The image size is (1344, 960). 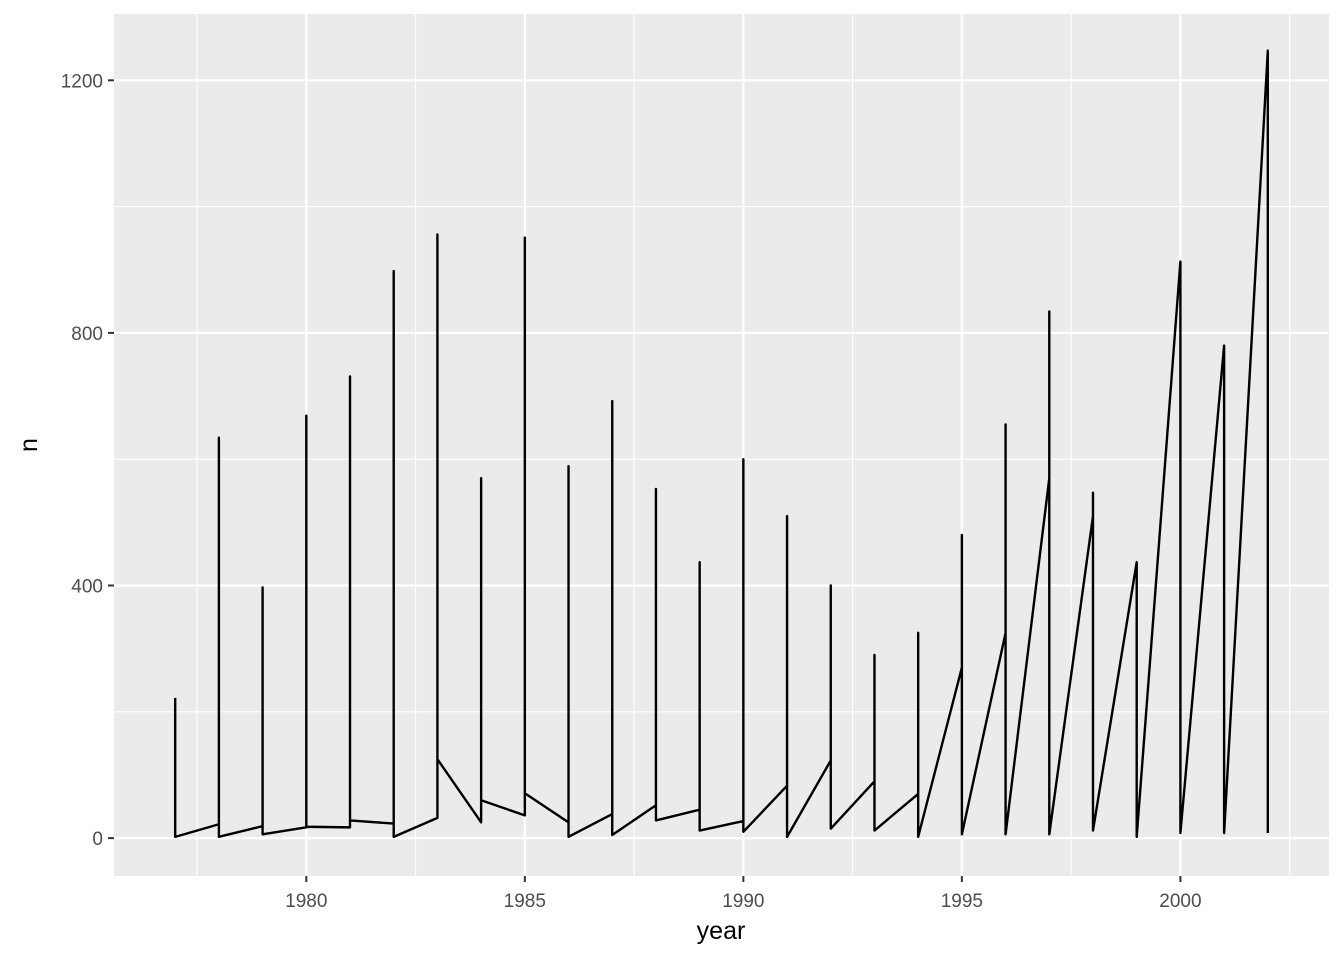 What do you see at coordinates (97, 839) in the screenshot?
I see `y-tick-label: 0` at bounding box center [97, 839].